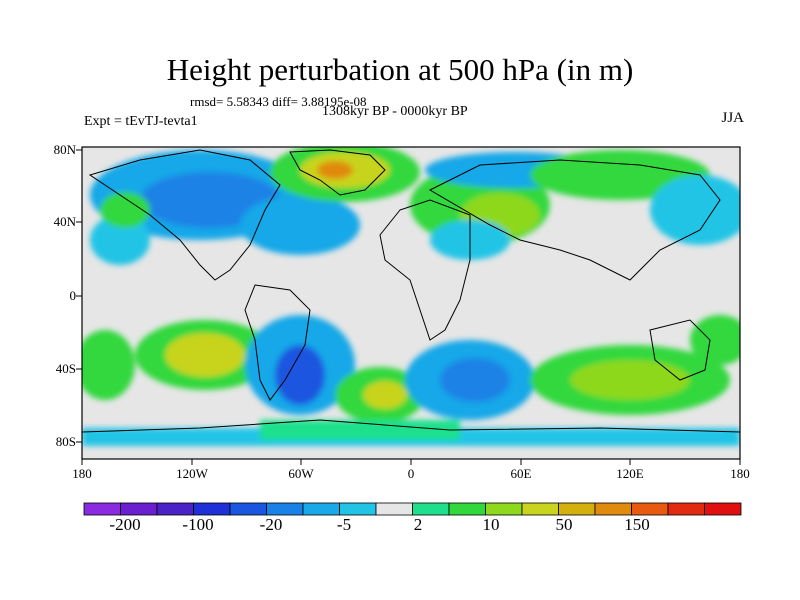  What do you see at coordinates (637, 524) in the screenshot?
I see `colorbar-label: 150` at bounding box center [637, 524].